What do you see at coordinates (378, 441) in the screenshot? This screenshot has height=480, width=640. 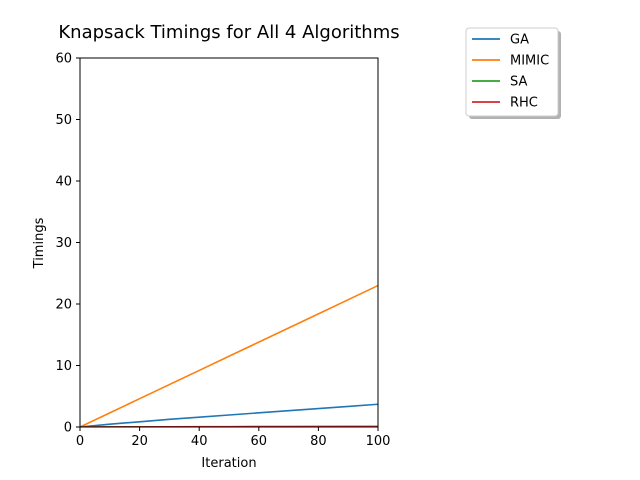 I see `x-tick-label: 100` at bounding box center [378, 441].